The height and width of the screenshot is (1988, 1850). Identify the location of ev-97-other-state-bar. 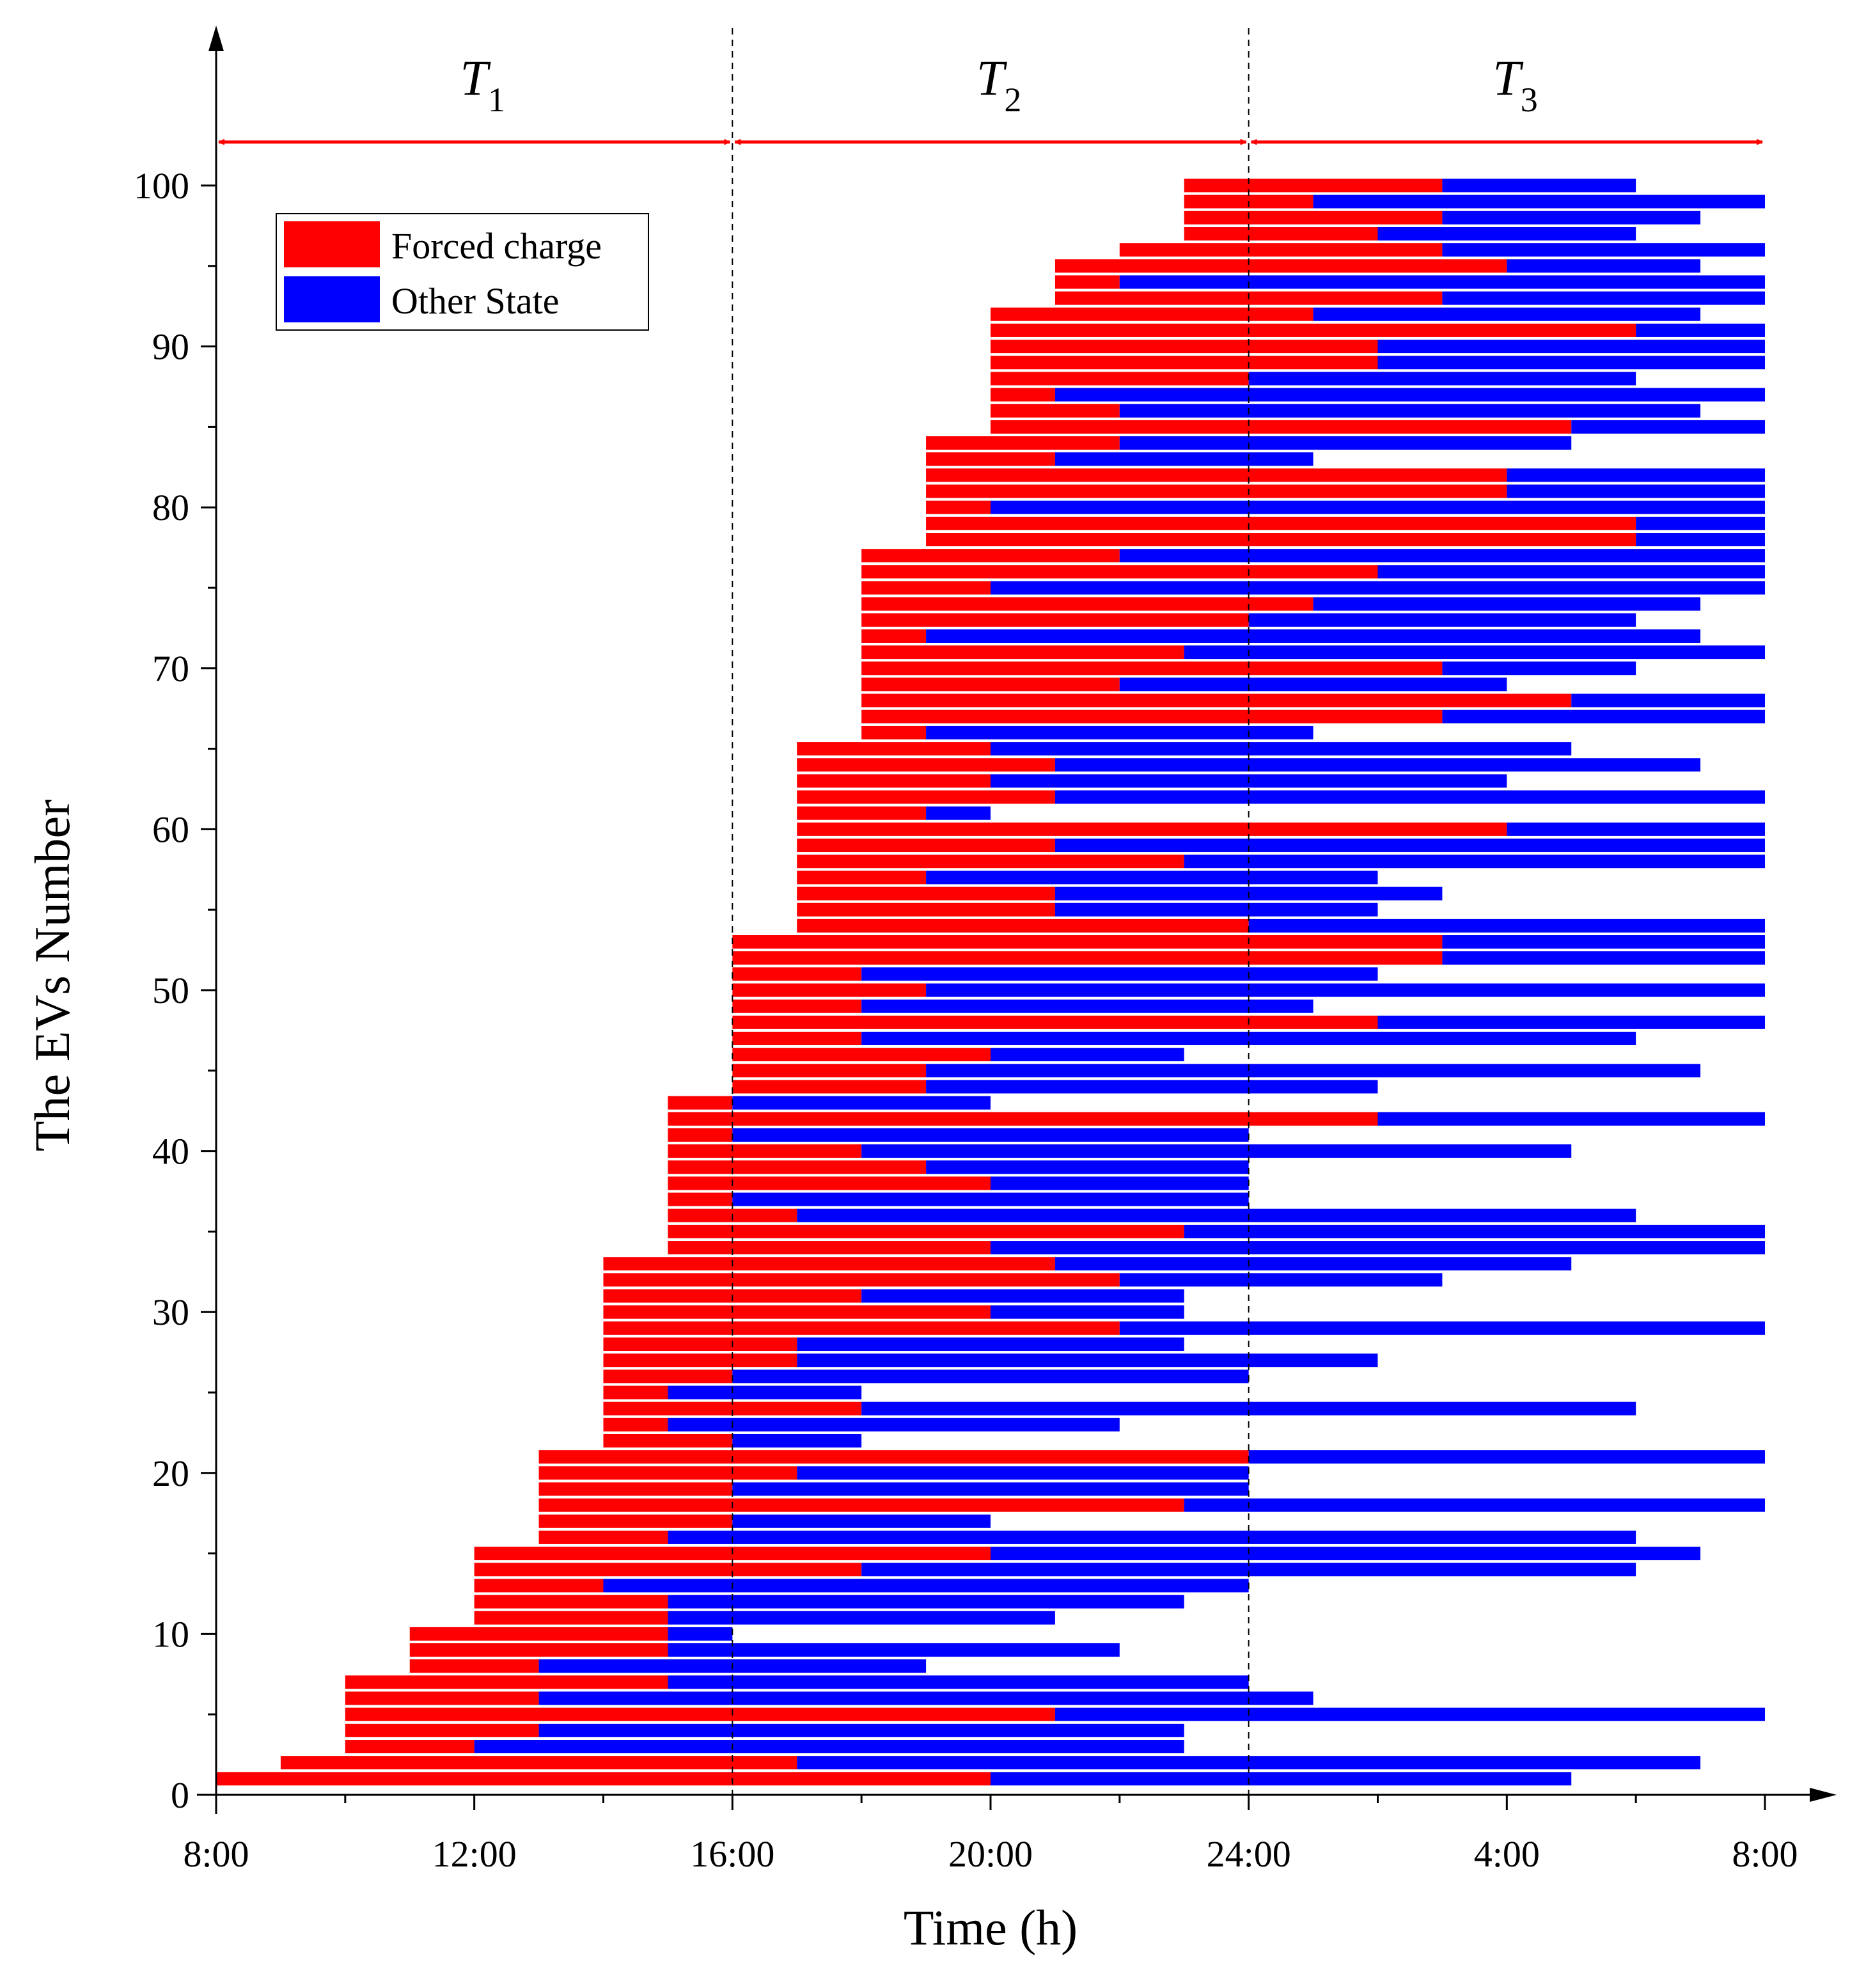
(1506, 233).